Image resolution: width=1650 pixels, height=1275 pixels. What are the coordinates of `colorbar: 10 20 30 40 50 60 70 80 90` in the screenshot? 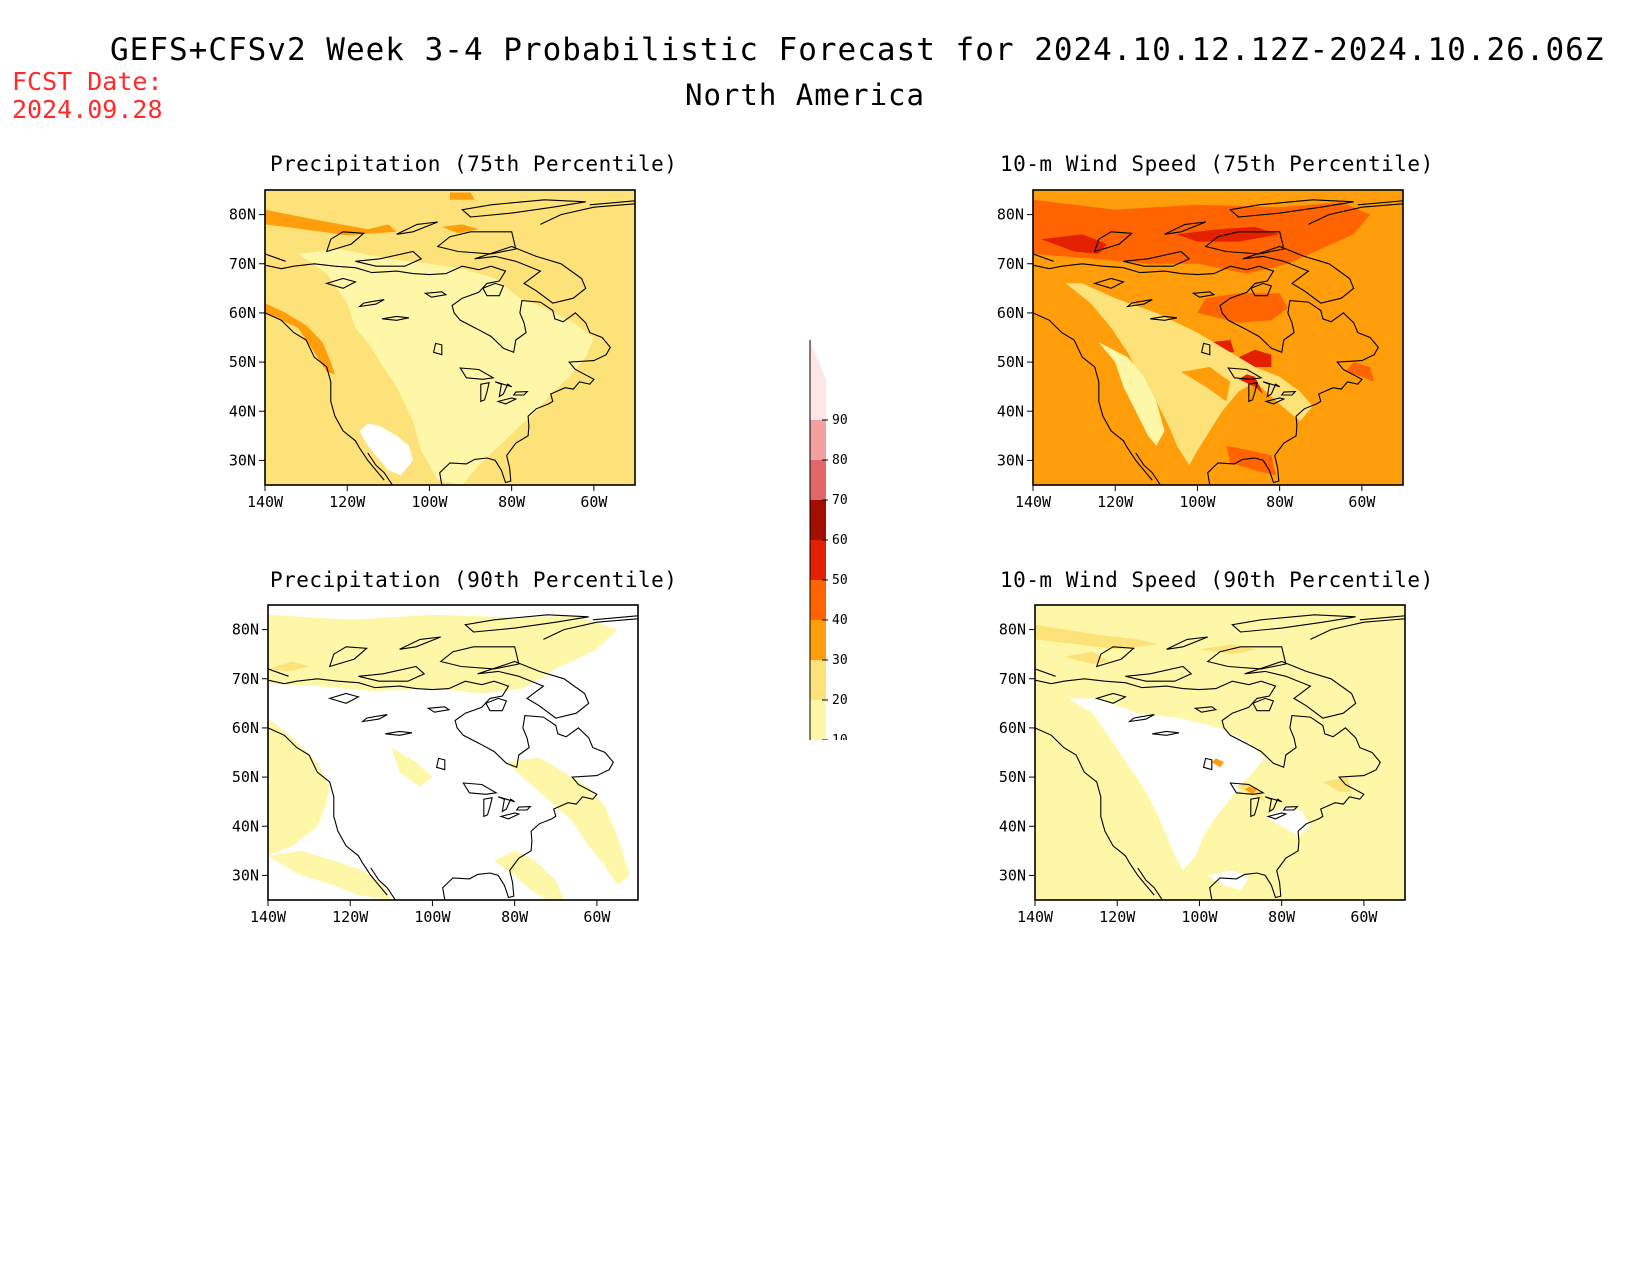 It's located at (828, 540).